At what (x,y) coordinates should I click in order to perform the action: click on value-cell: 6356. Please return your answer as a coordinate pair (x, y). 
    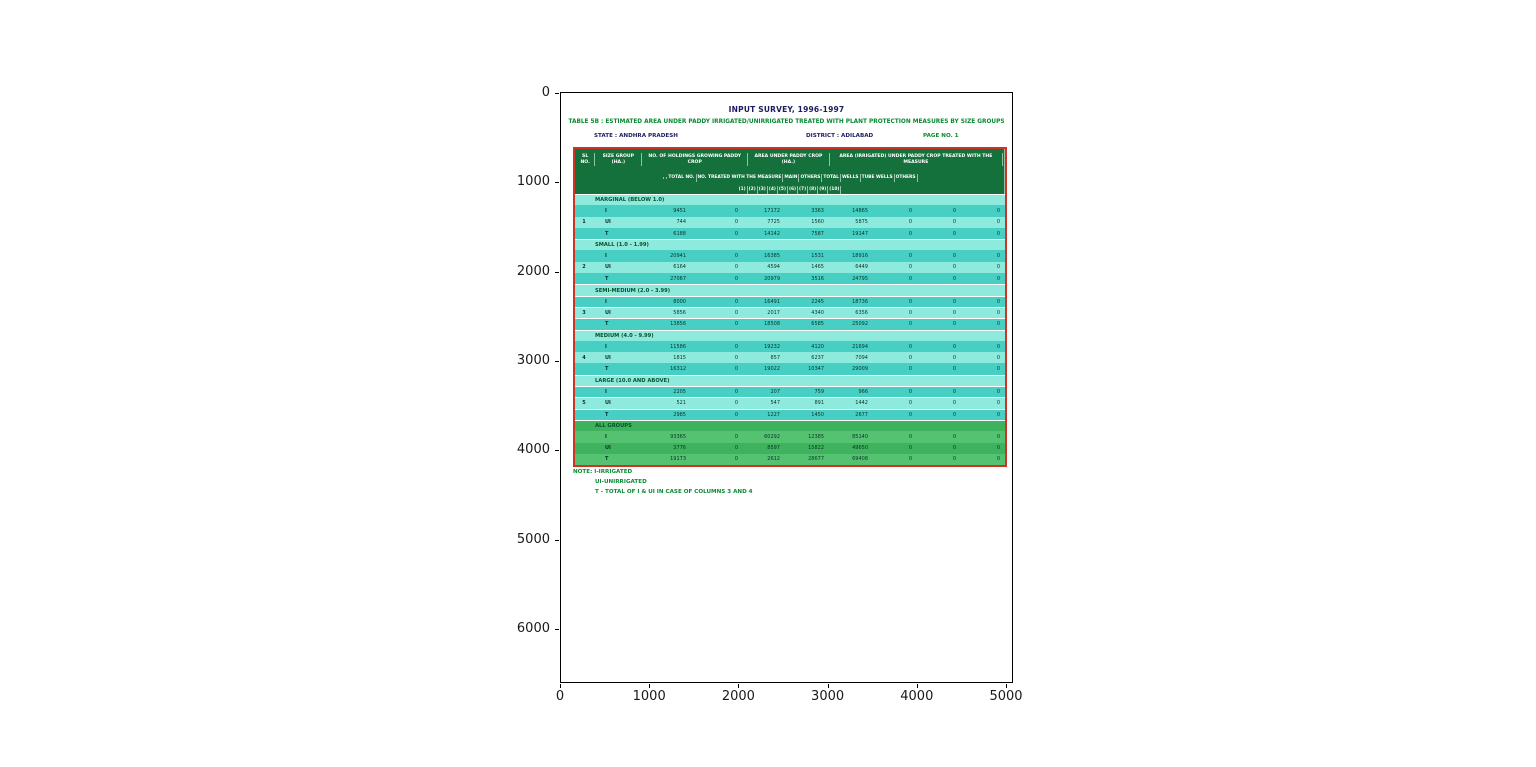
    Looking at the image, I should click on (851, 313).